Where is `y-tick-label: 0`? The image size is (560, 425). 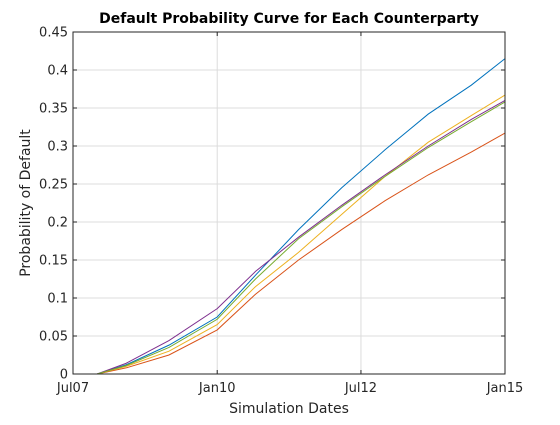
y-tick-label: 0 is located at coordinates (64, 375).